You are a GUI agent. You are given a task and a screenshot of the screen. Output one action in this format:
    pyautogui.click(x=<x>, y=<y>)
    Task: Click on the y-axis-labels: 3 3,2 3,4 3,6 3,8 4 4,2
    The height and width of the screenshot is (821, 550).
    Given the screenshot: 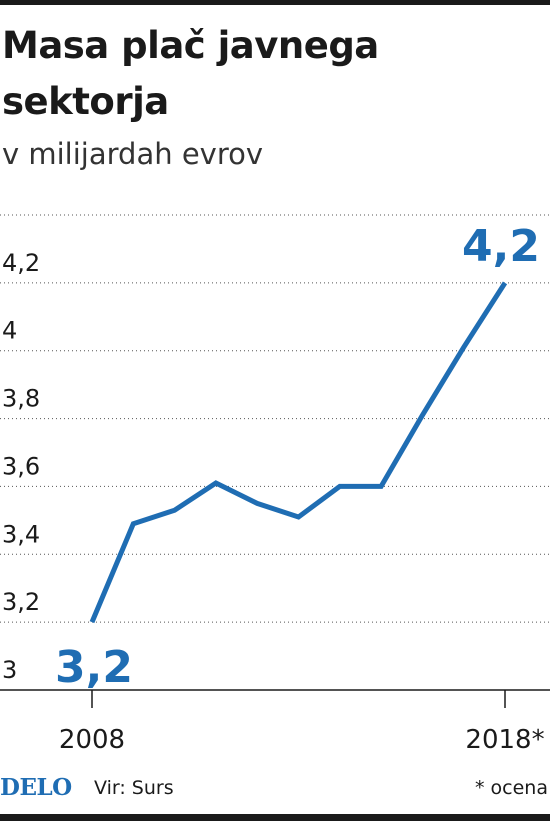 What is the action you would take?
    pyautogui.click(x=21, y=466)
    